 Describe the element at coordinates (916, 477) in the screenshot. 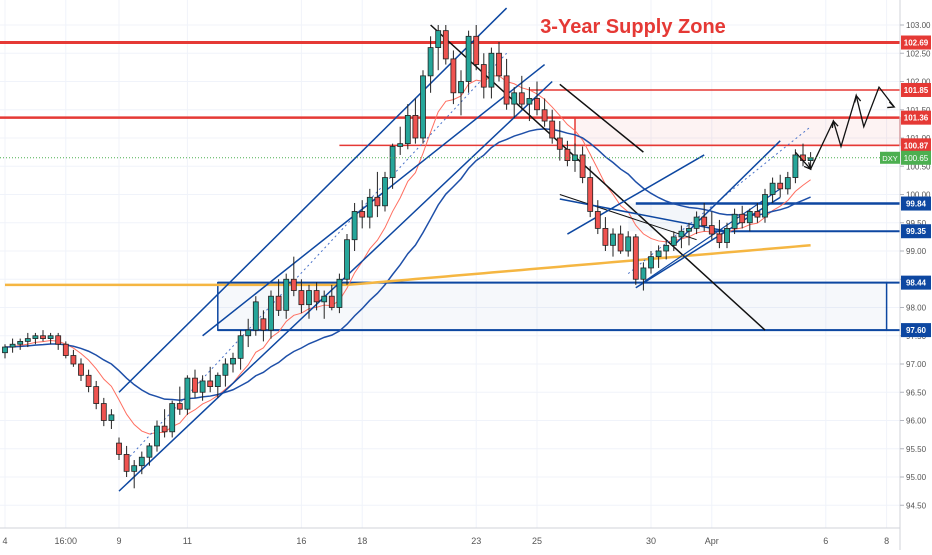

I see `price-tick-label-1: 95.00` at that location.